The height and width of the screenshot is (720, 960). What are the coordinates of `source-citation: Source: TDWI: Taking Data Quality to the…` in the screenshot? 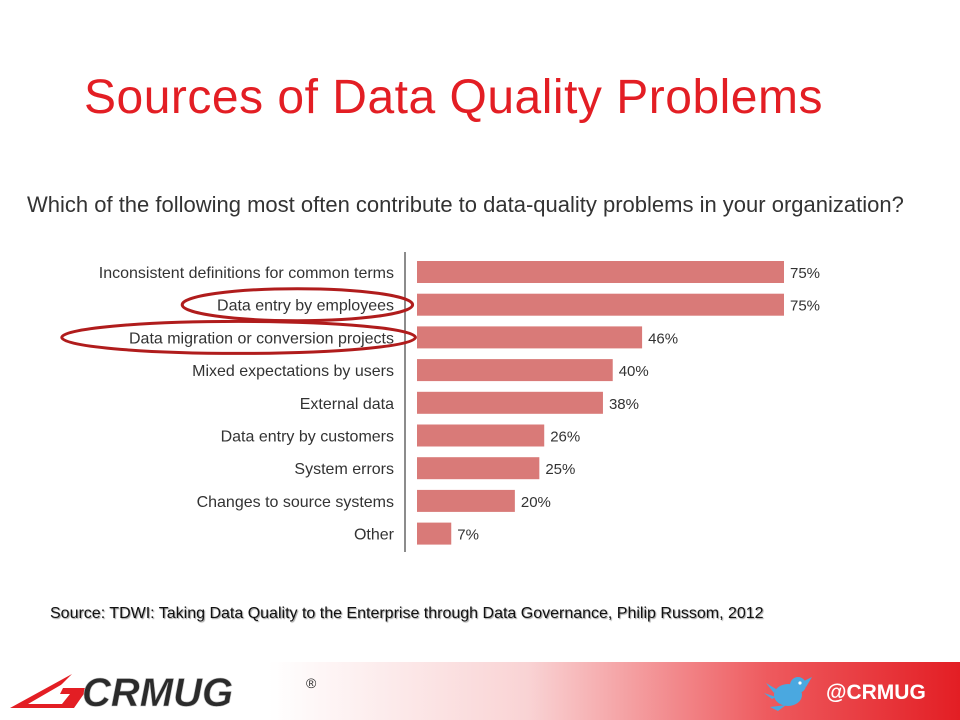 It's located at (407, 613).